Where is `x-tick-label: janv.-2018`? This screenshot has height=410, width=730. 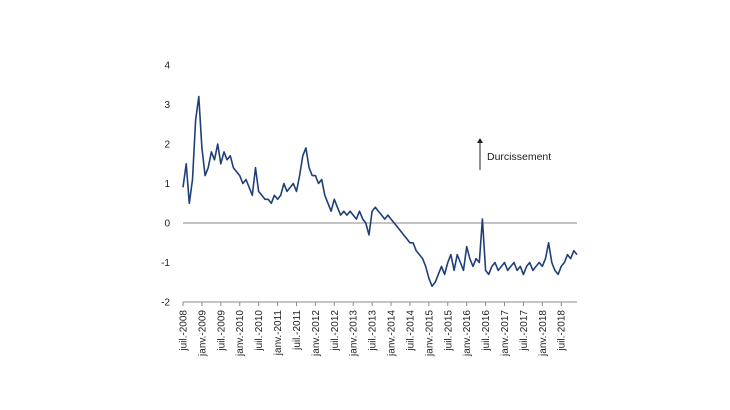 x-tick-label: janv.-2018 is located at coordinates (543, 333).